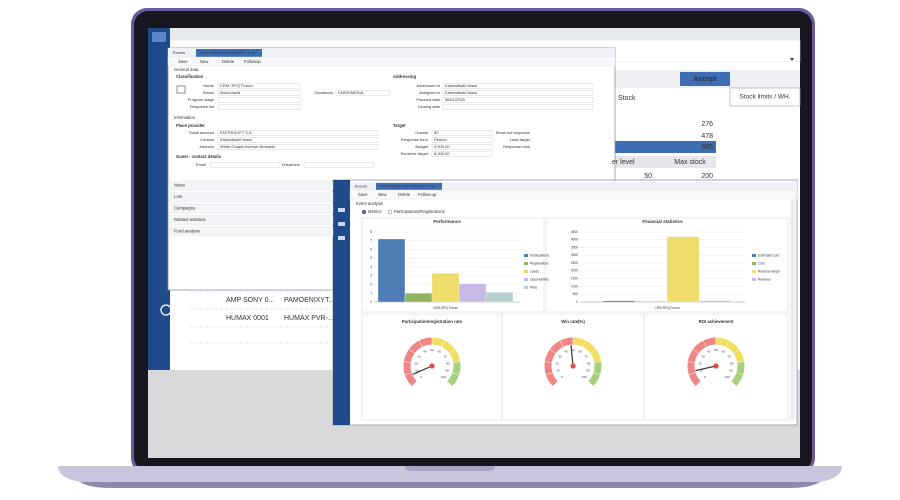 The image size is (900, 500). I want to click on field-label: Response rank, so click(516, 146).